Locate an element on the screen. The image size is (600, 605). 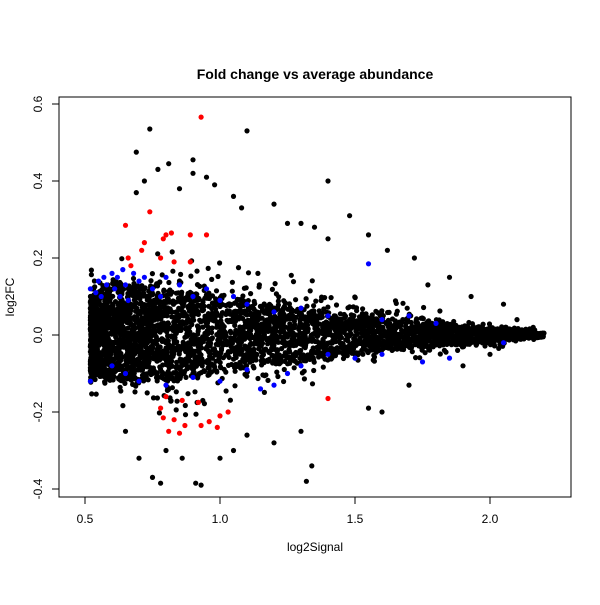
y-tick-label: 0.0 is located at coordinates (38, 334).